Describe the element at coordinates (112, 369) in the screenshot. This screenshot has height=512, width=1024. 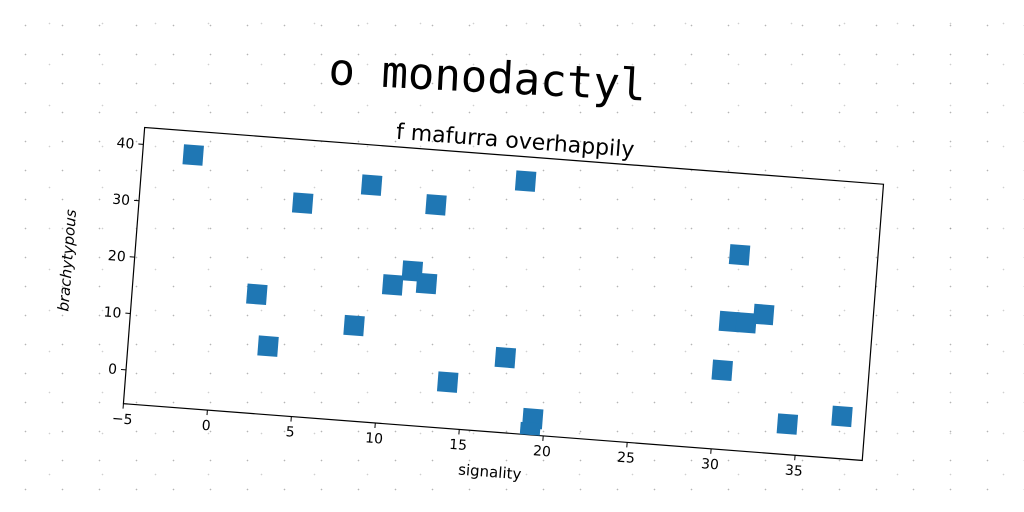
I see `y-tick-label: 0` at that location.